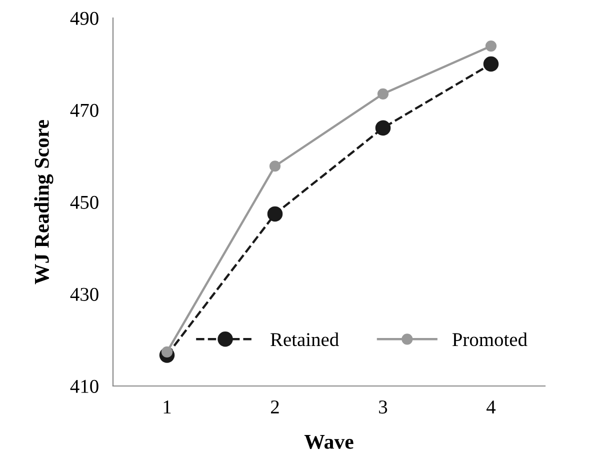 The width and height of the screenshot is (597, 472). Describe the element at coordinates (167, 407) in the screenshot. I see `x-tick-label: 1` at that location.